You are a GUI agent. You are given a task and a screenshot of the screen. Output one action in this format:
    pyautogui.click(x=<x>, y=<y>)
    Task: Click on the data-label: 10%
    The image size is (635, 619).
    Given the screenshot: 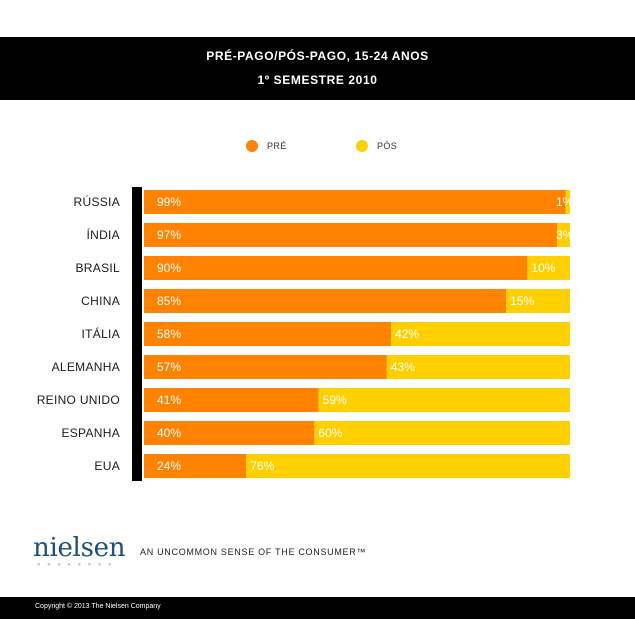 What is the action you would take?
    pyautogui.click(x=543, y=268)
    